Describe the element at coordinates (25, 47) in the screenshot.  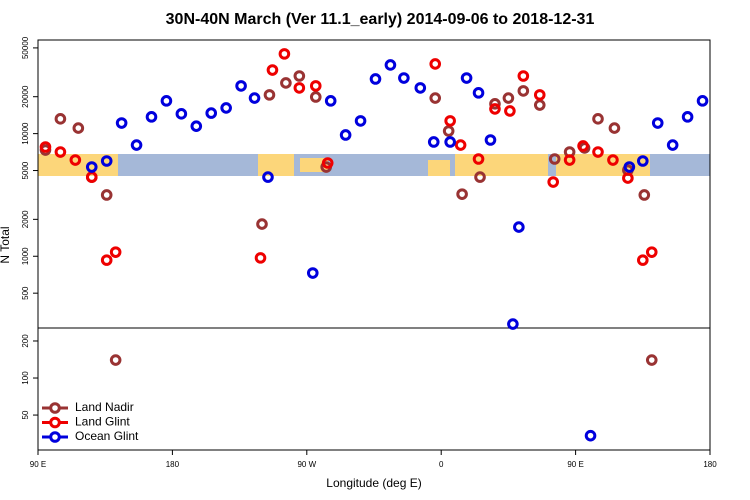
I see `y-tick-label: 50000` at that location.